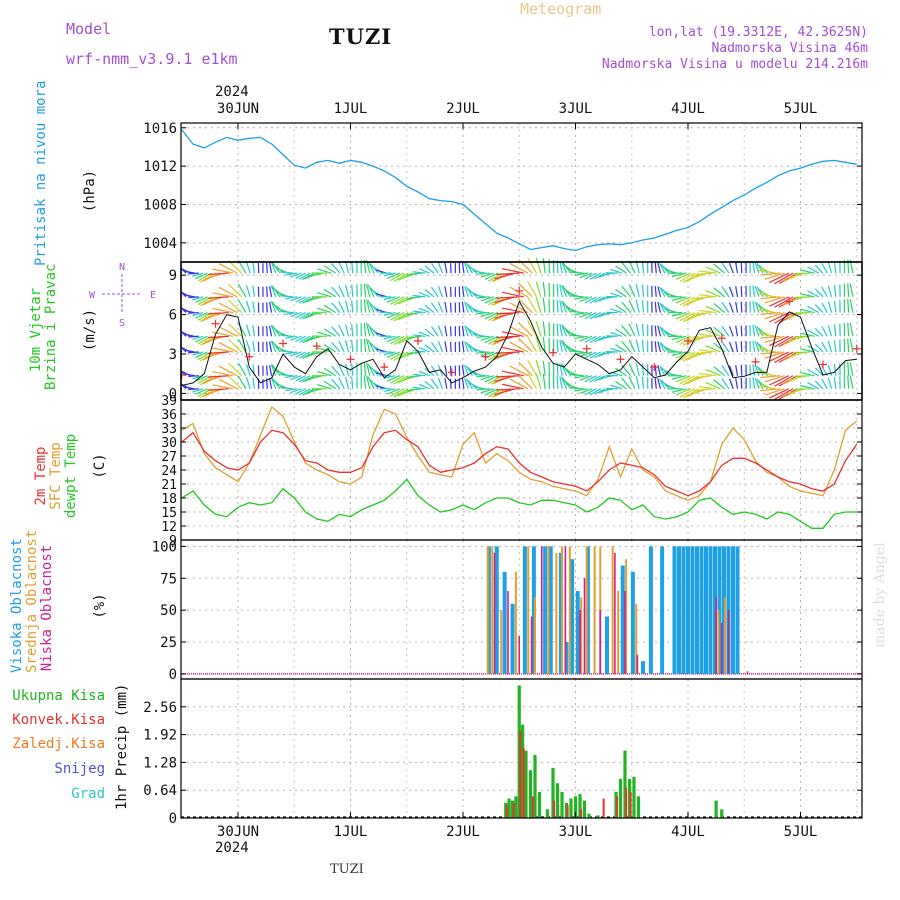 This screenshot has width=900, height=900. I want to click on y-tick-label: 25, so click(168, 643).